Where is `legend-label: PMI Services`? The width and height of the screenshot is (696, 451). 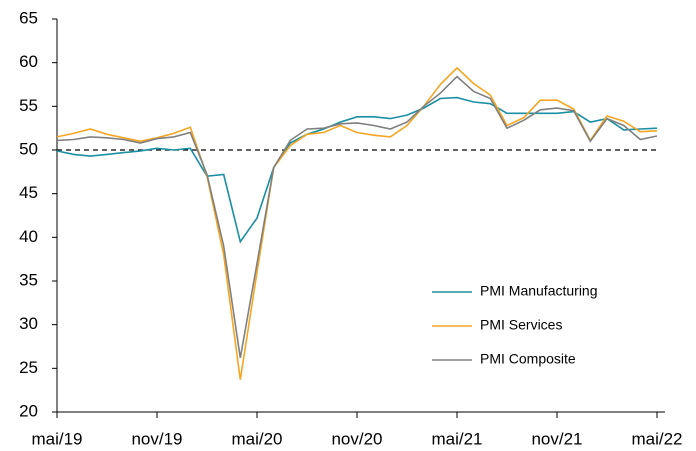
legend-label: PMI Services is located at coordinates (521, 325).